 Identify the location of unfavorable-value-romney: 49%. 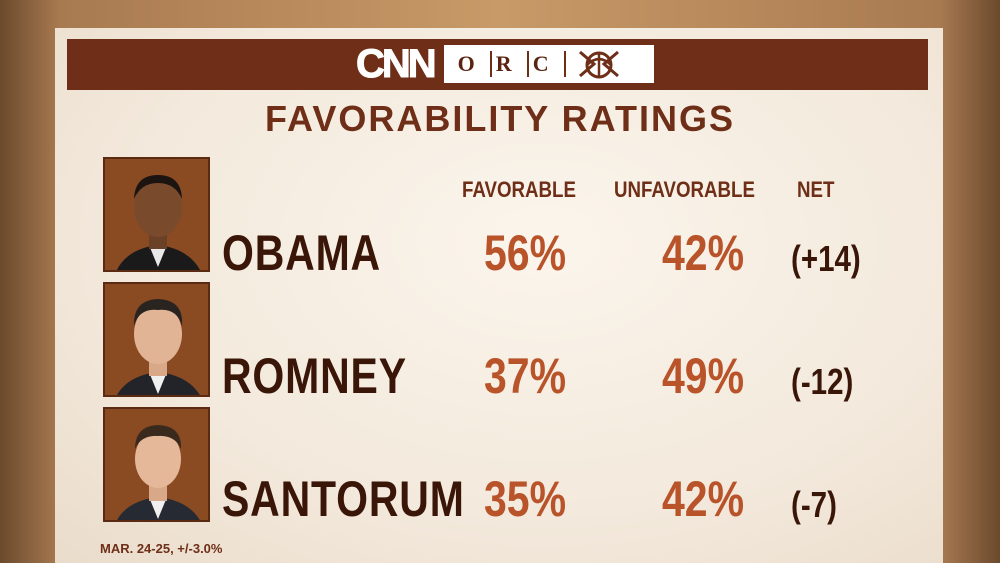
(703, 376).